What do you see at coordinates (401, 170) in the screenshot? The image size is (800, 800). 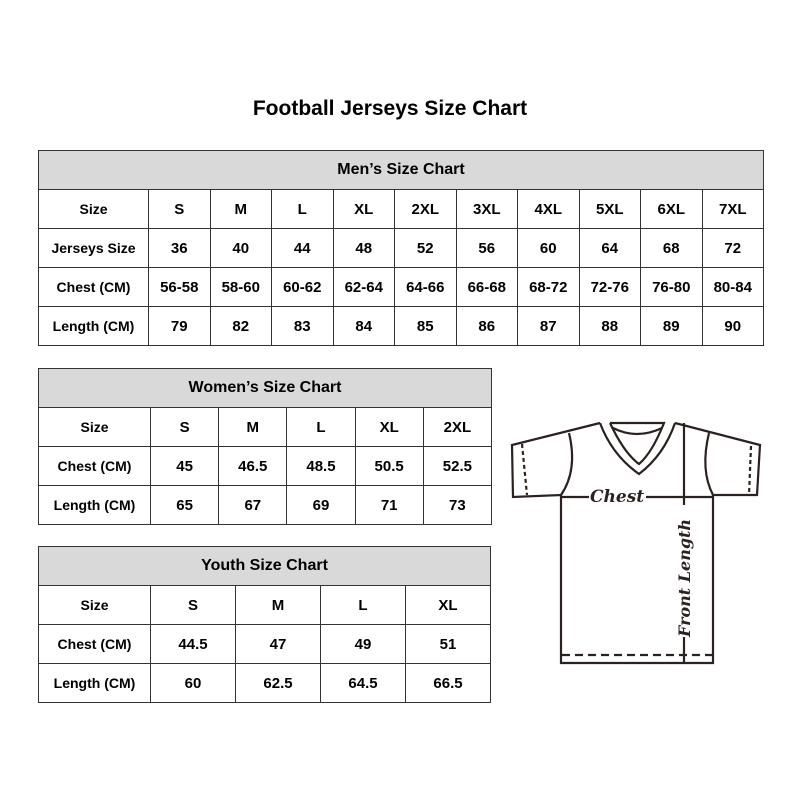 I see `men-table-heading: Men’s Size Chart` at bounding box center [401, 170].